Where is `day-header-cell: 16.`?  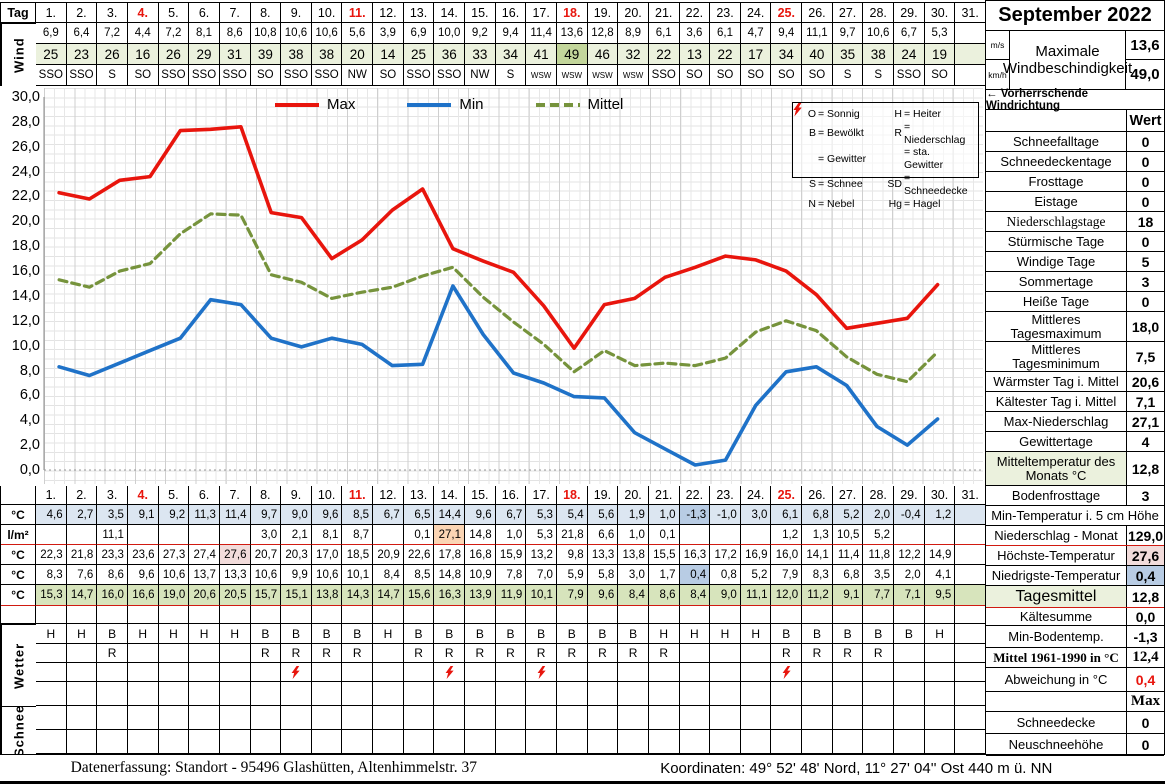
day-header-cell: 16. is located at coordinates (511, 495).